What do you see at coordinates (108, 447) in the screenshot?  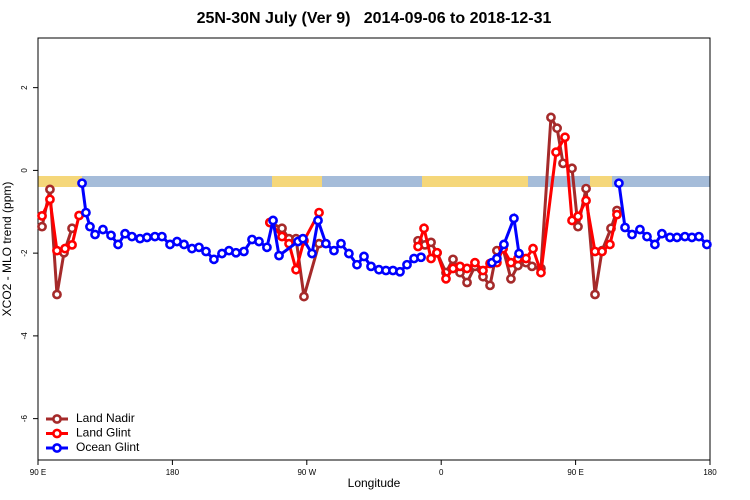 I see `legend-label: Ocean Glint` at bounding box center [108, 447].